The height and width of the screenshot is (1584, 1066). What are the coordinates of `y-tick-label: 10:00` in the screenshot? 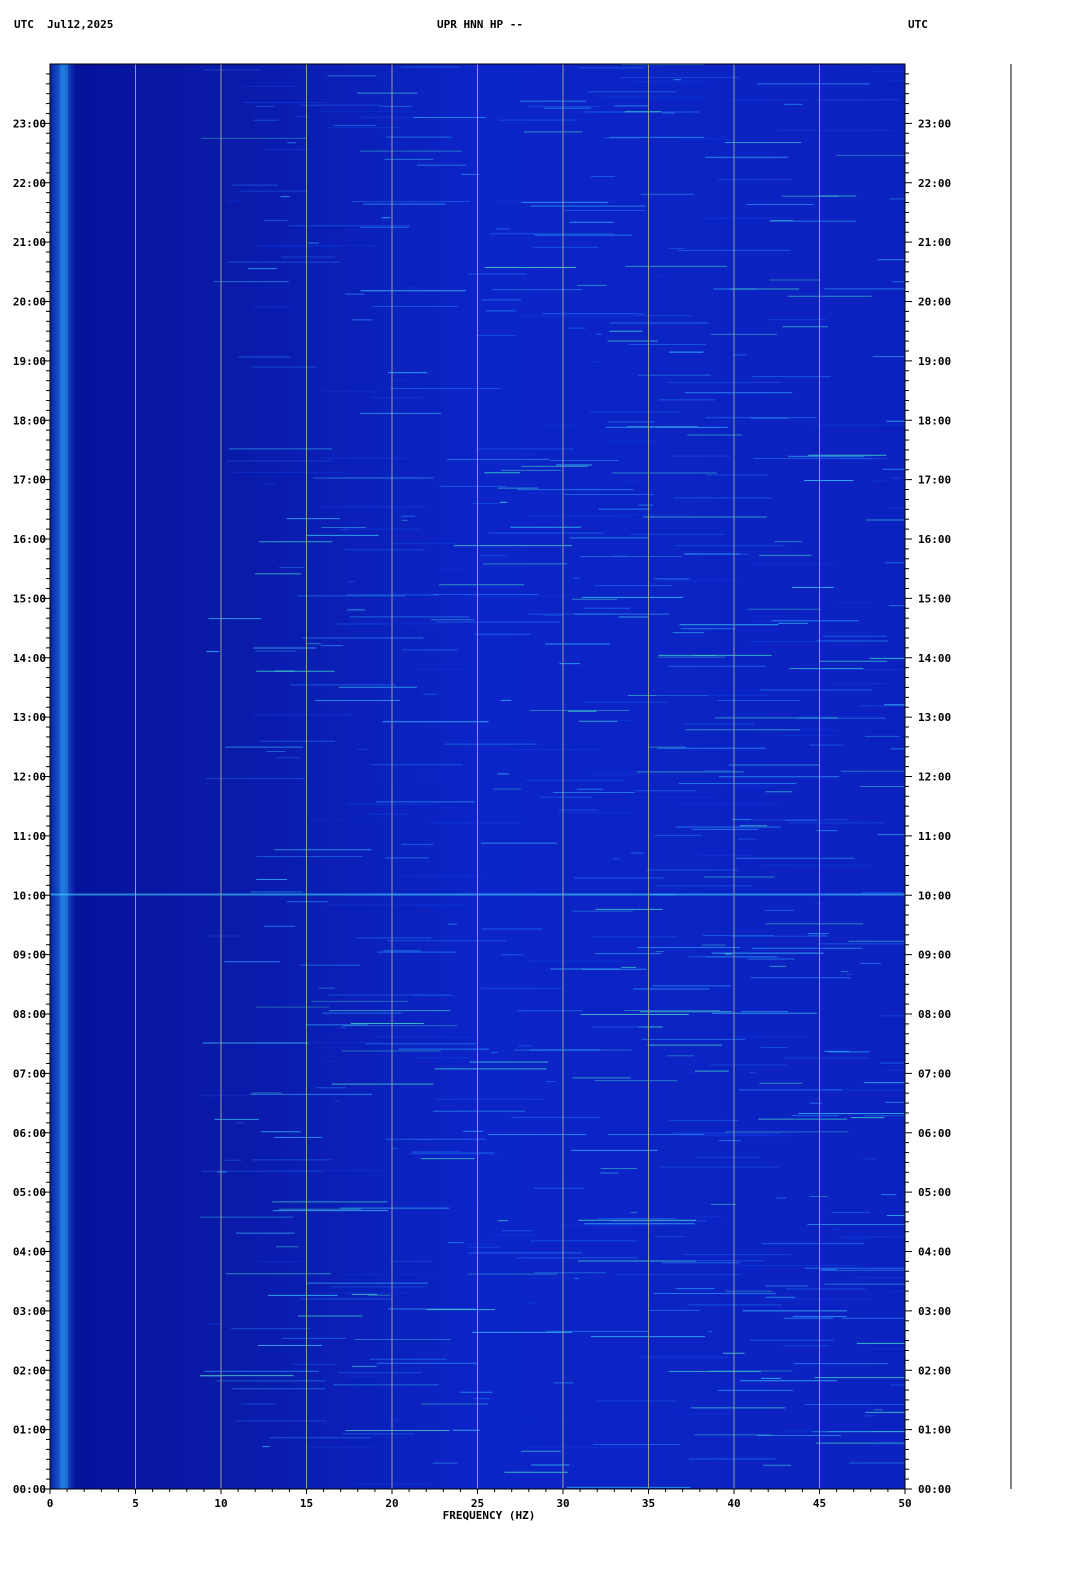 It's located at (29, 895).